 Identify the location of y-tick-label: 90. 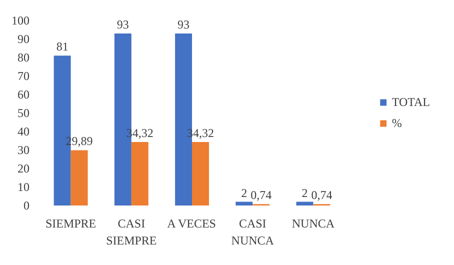
(24, 39).